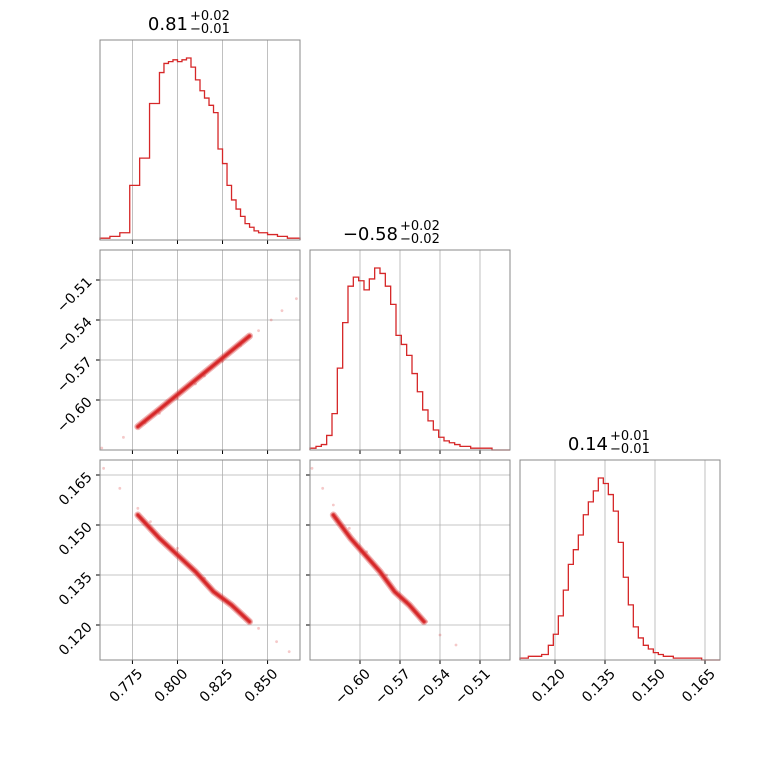 The height and width of the screenshot is (760, 760). Describe the element at coordinates (599, 686) in the screenshot. I see `x-tick-label: 0.135` at that location.